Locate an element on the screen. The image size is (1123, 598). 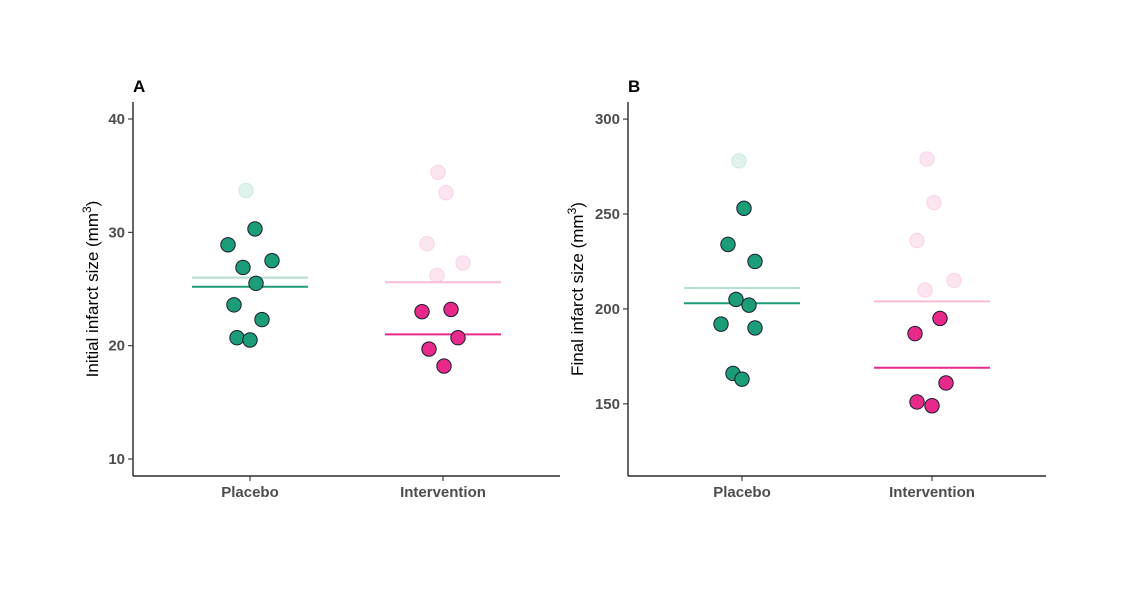
panel-b-x-tick-label: Placebo is located at coordinates (742, 492).